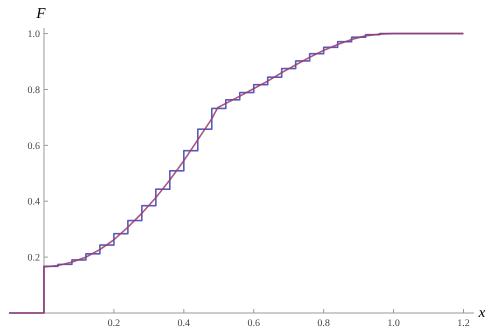  I want to click on y-tick-label: 0.2, so click(33, 258).